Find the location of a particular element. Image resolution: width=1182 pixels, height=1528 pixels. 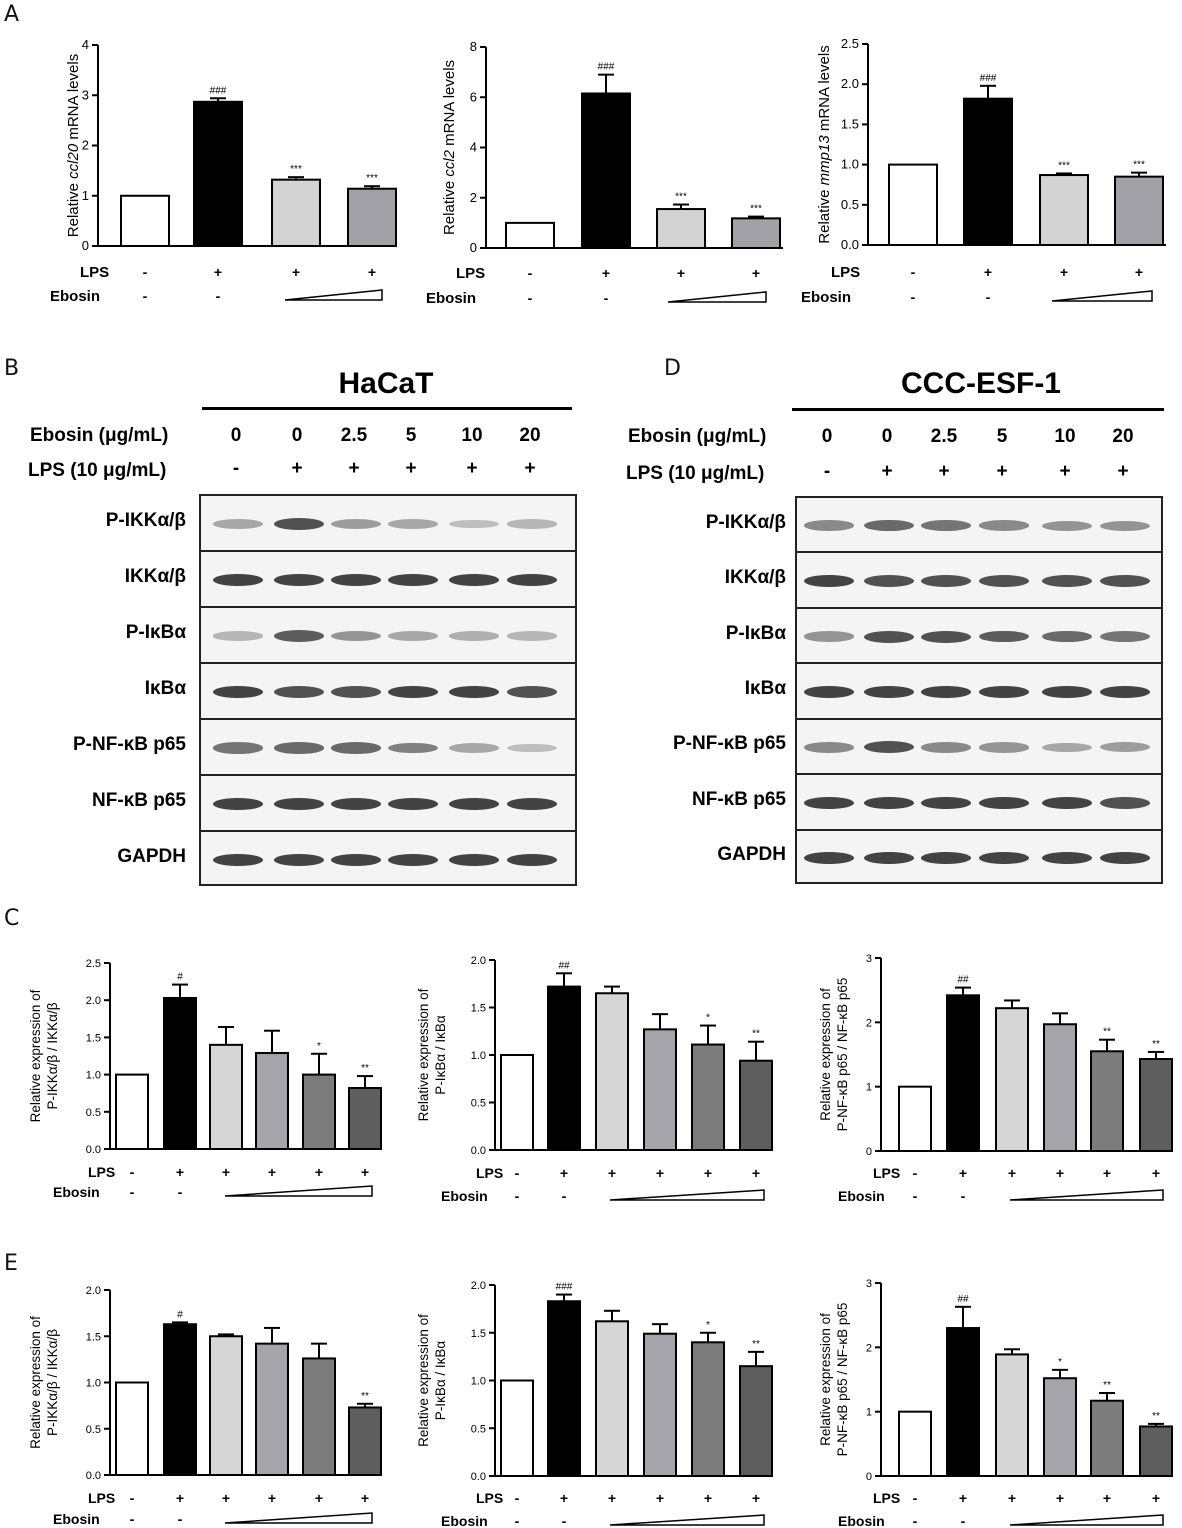

lps-sign: - is located at coordinates (827, 471).